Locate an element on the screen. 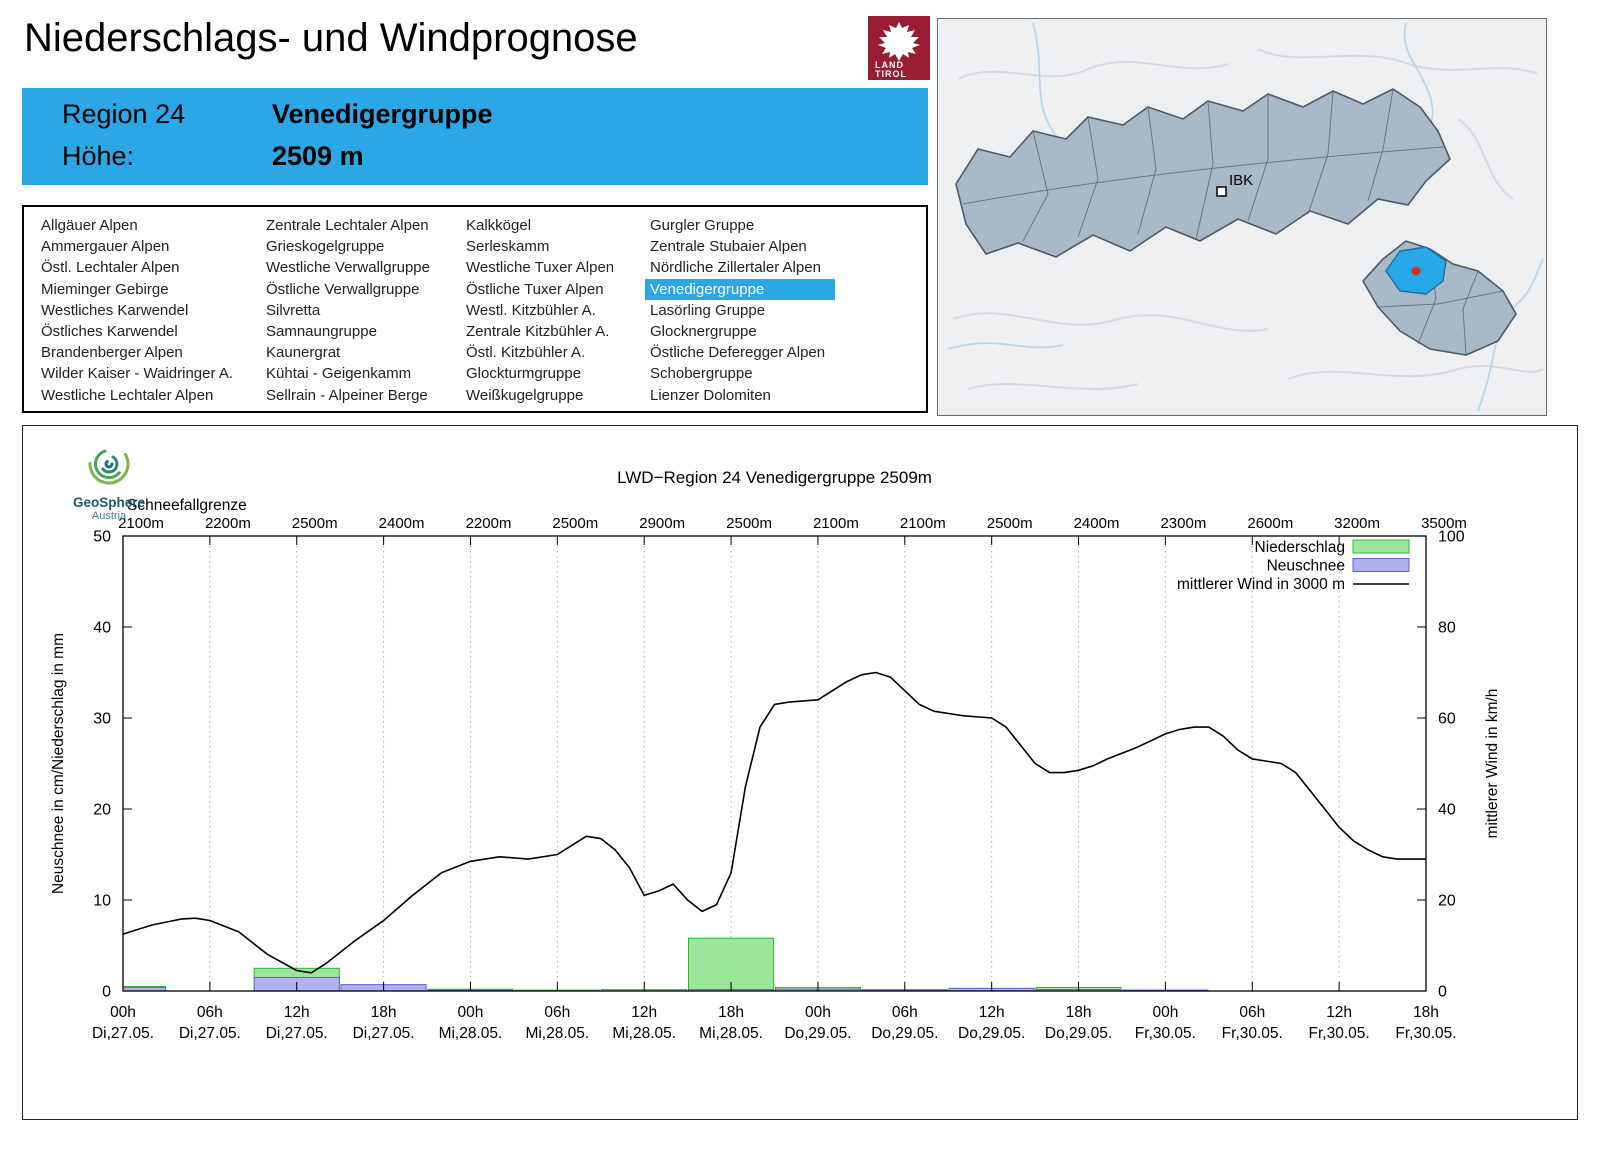 This screenshot has height=1153, width=1600. region-list-item: Mieminger Gebirge is located at coordinates (105, 289).